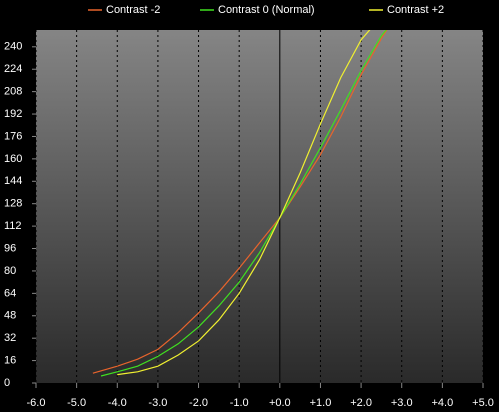 Image resolution: width=499 pixels, height=412 pixels. Describe the element at coordinates (13, 226) in the screenshot. I see `y-tick-label: 112` at that location.